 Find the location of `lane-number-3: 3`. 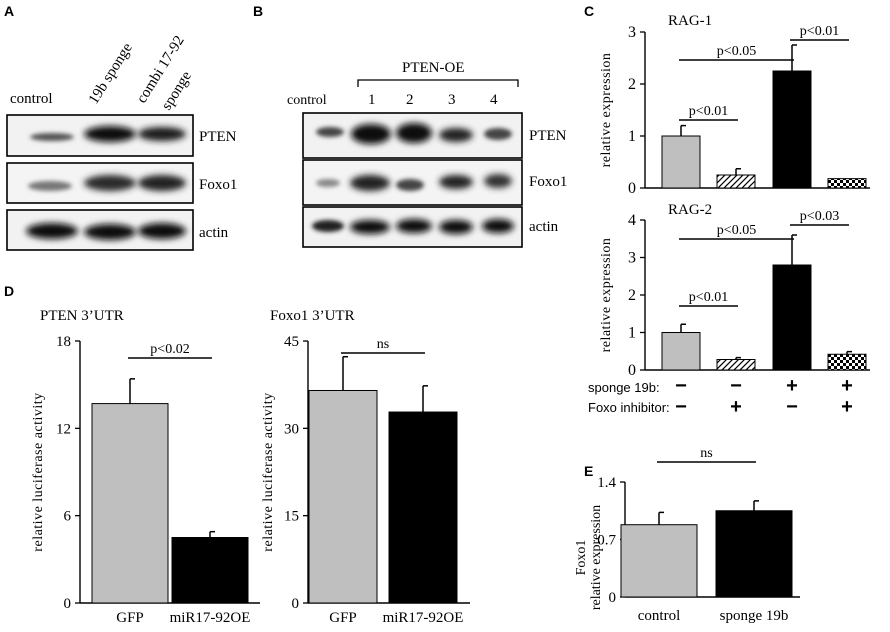

lane-number-3: 3 is located at coordinates (452, 100).